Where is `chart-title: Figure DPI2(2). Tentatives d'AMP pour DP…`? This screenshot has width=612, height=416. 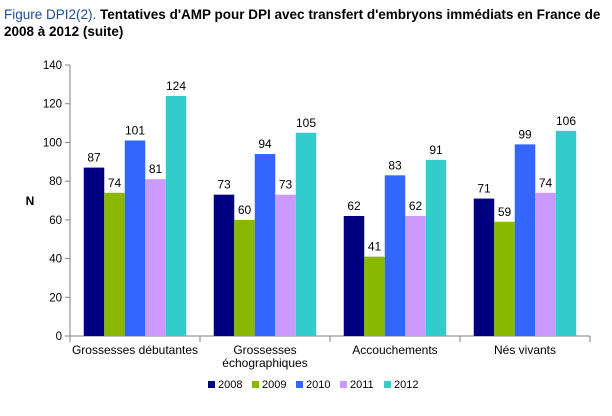 chart-title: Figure DPI2(2). Tentatives d'AMP pour DP… is located at coordinates (306, 23).